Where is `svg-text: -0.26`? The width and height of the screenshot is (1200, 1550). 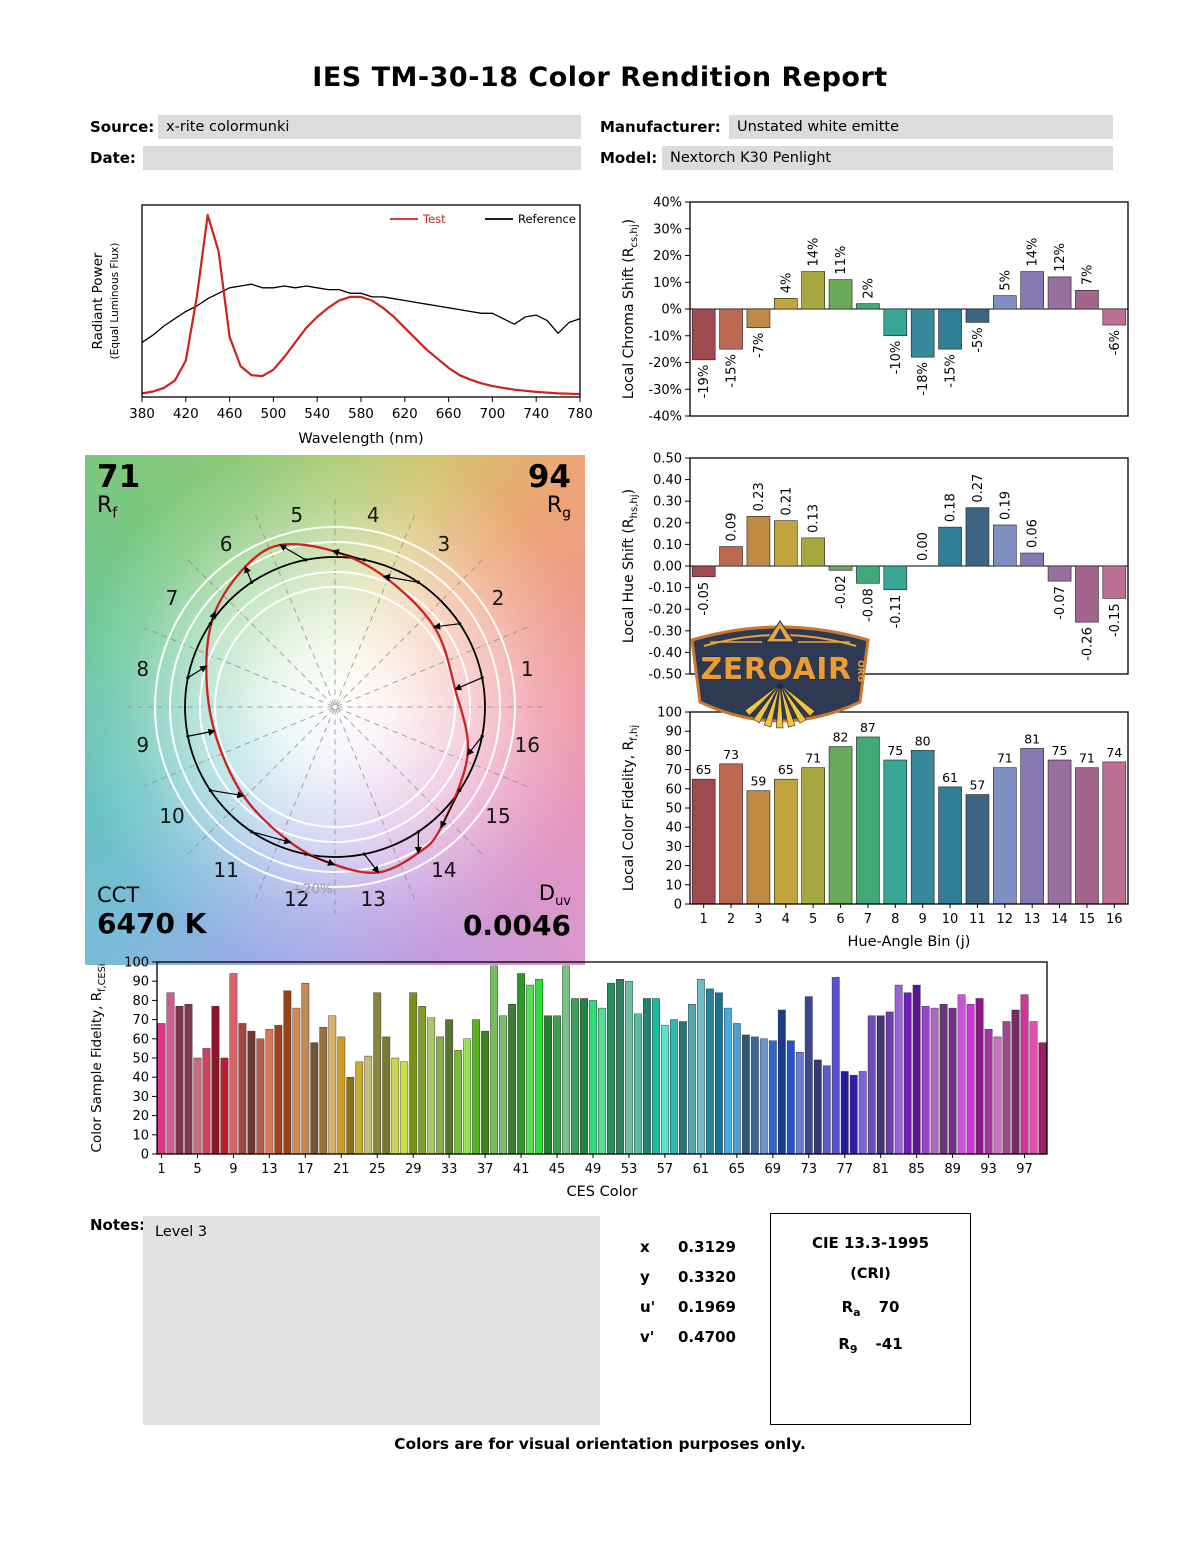 svg-text: -0.26 is located at coordinates (1087, 644).